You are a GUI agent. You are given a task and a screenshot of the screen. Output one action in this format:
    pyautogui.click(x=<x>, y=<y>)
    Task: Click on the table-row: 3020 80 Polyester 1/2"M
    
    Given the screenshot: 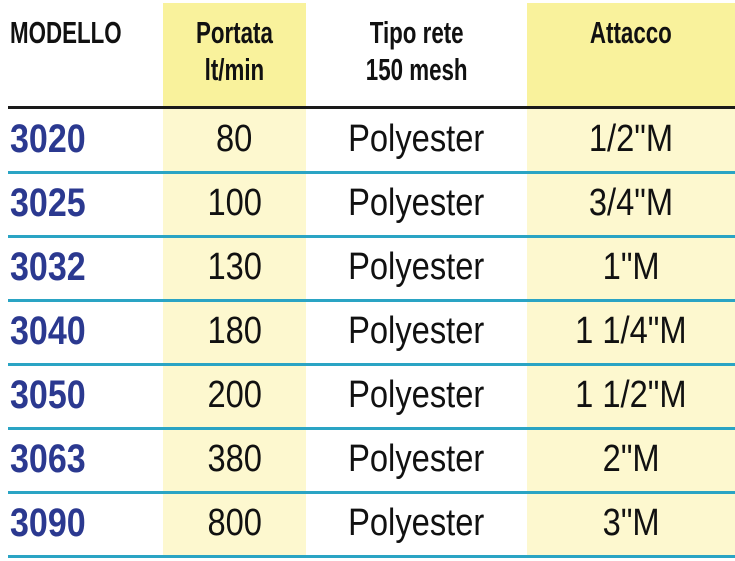 What is the action you would take?
    pyautogui.click(x=367, y=139)
    